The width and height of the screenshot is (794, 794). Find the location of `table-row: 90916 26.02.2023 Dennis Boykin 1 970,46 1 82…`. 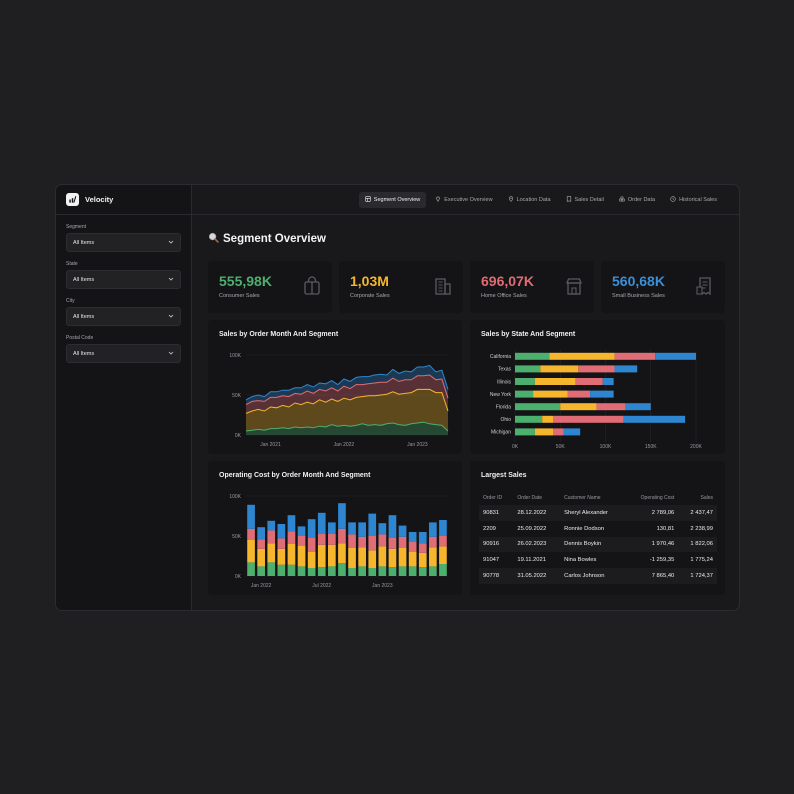

table-row: 90916 26.02.2023 Dennis Boykin 1 970,46 1 82… is located at coordinates (598, 544).